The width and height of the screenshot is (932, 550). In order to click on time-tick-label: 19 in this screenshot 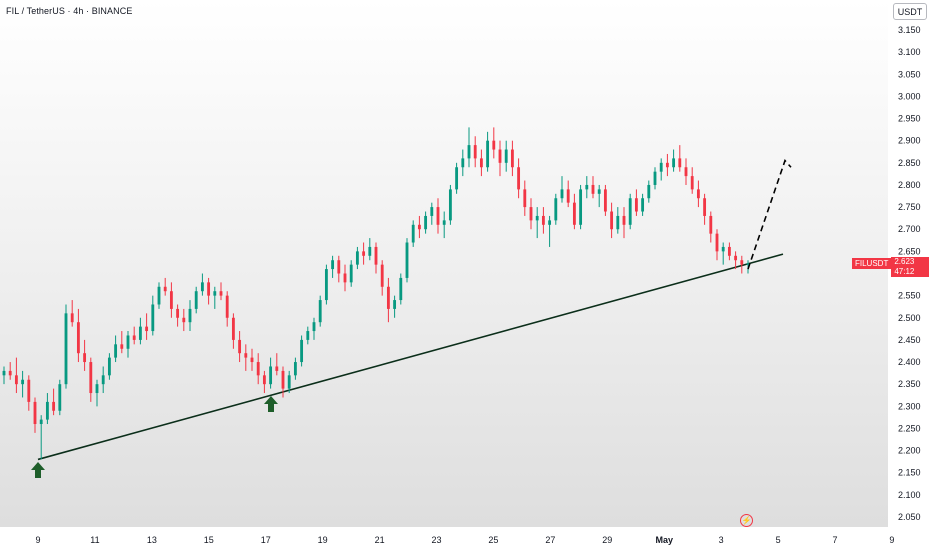, I will do `click(323, 540)`.